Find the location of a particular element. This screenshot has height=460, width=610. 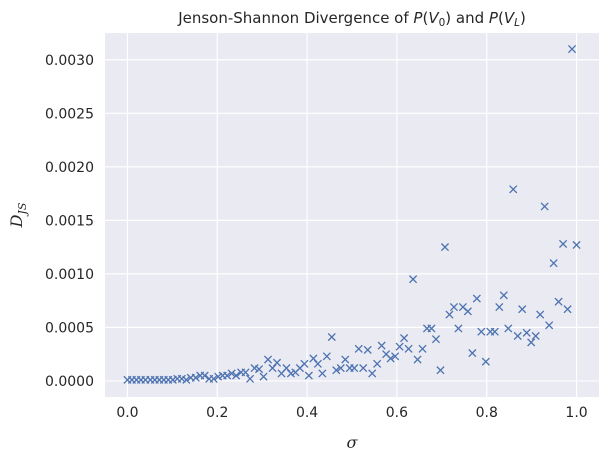

y-tick-label: 0.0015 is located at coordinates (69, 221).